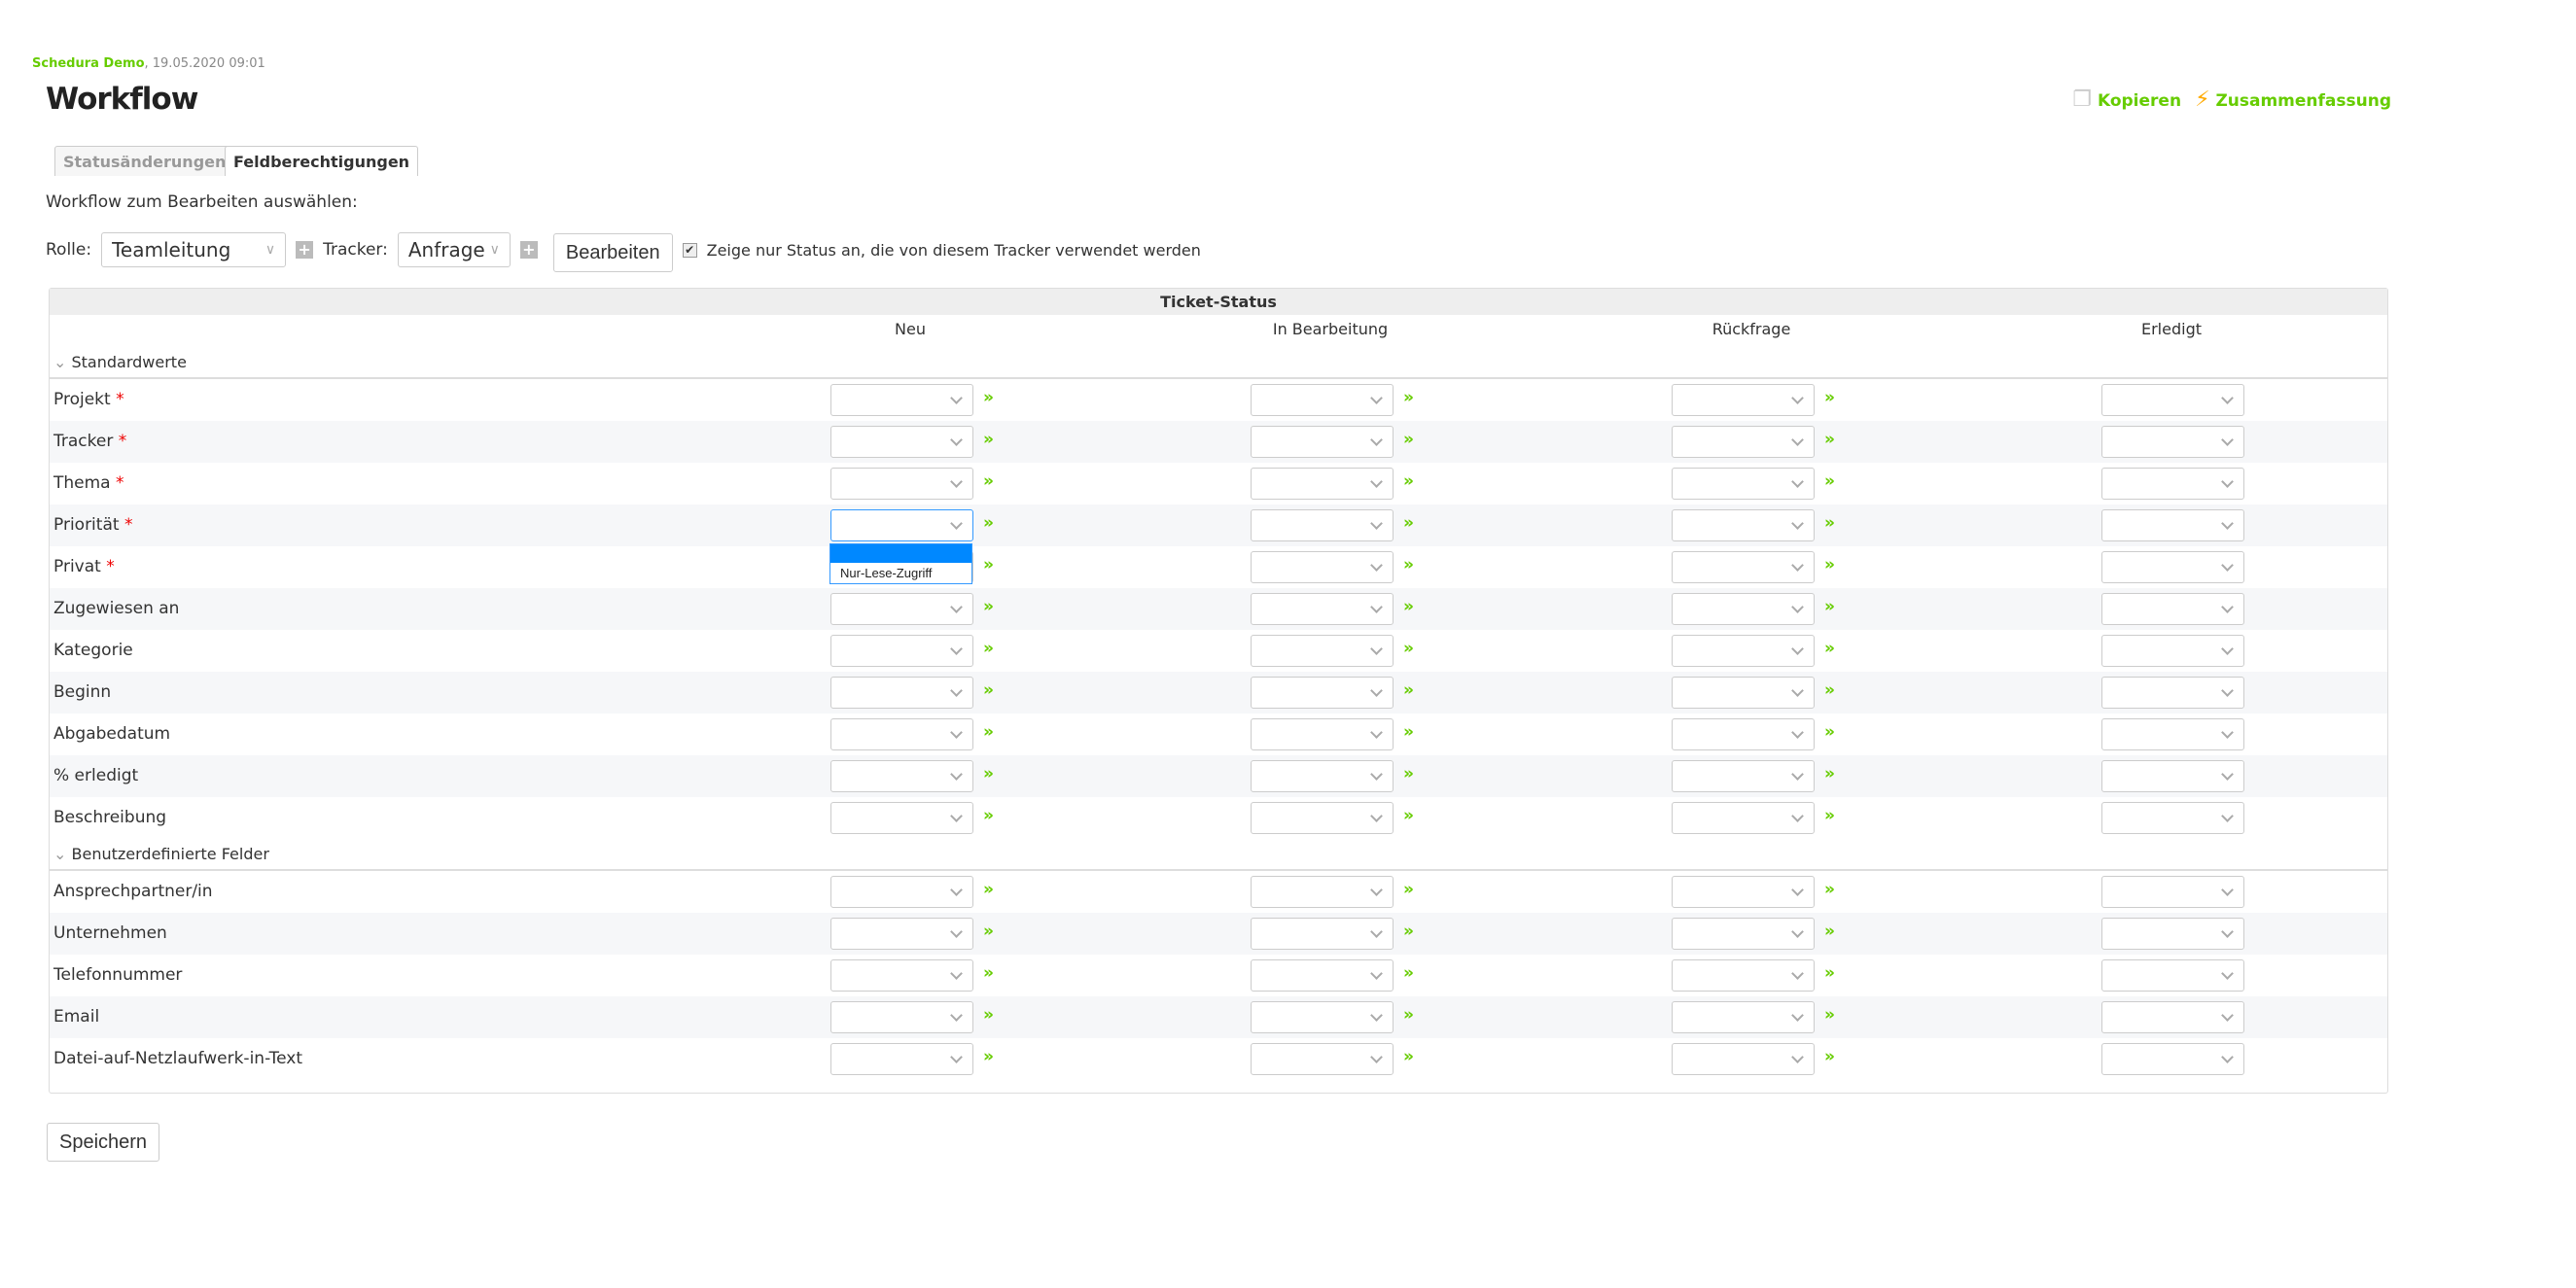  Describe the element at coordinates (194, 250) in the screenshot. I see `role-select: Teamleitung ∨` at that location.